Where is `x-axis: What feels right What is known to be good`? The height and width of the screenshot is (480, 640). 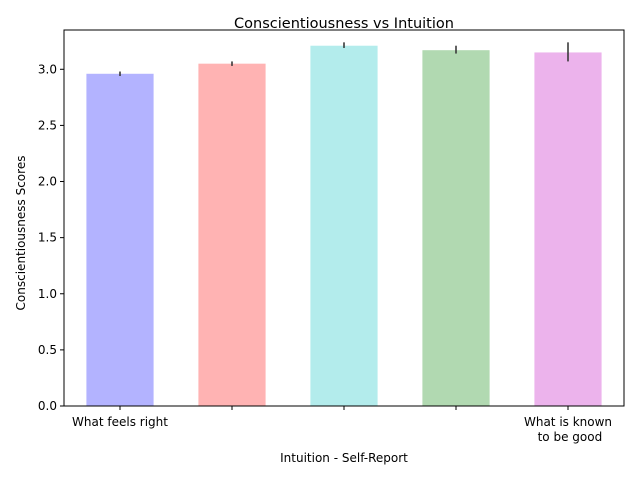
x-axis: What feels right What is known to be good is located at coordinates (342, 425).